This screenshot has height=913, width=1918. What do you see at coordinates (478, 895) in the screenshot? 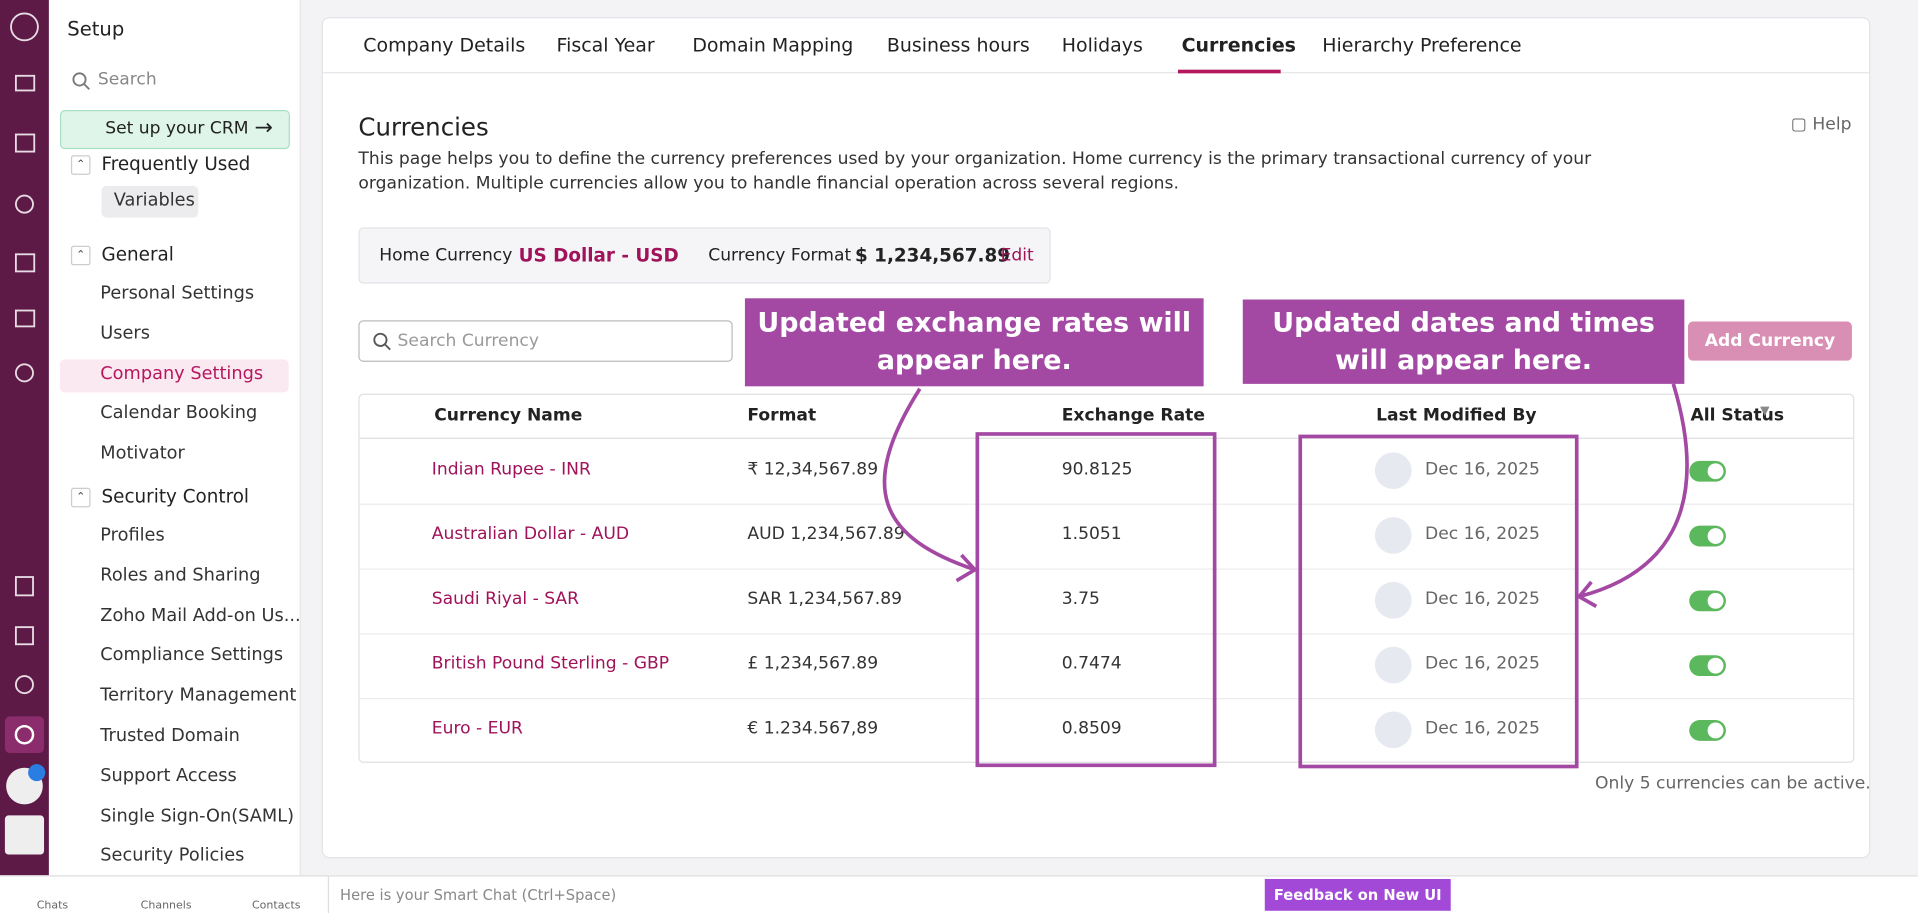
I see `smart-chat-placeholder: Here is your Smart Chat (Ctrl+Space)` at bounding box center [478, 895].